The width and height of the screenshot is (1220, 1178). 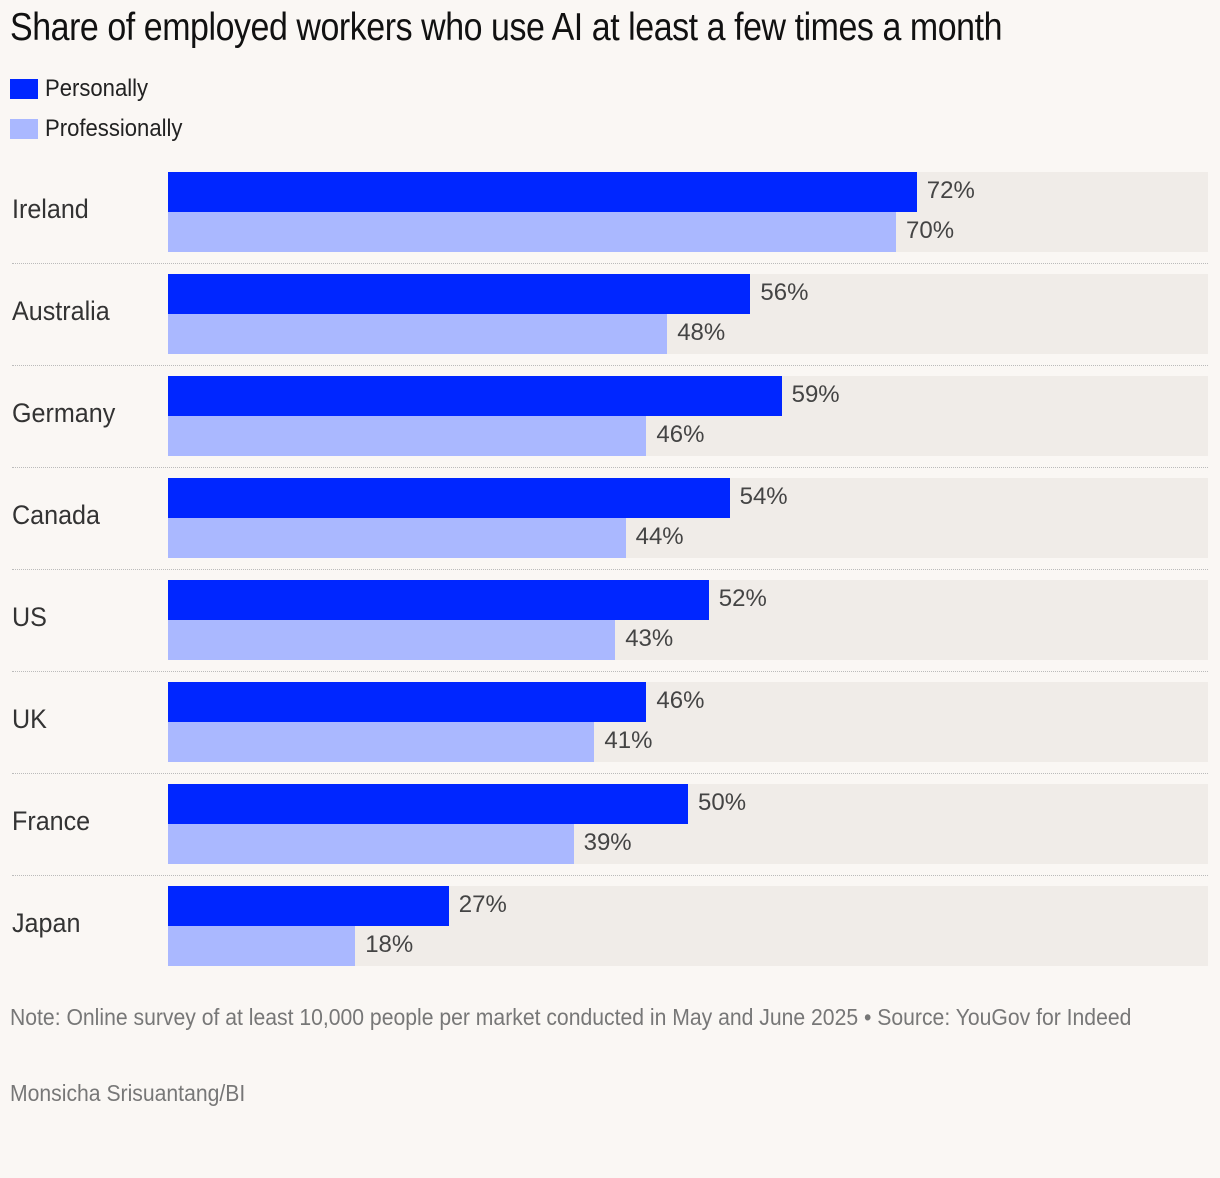 I want to click on category-label: Australia, so click(x=61, y=311).